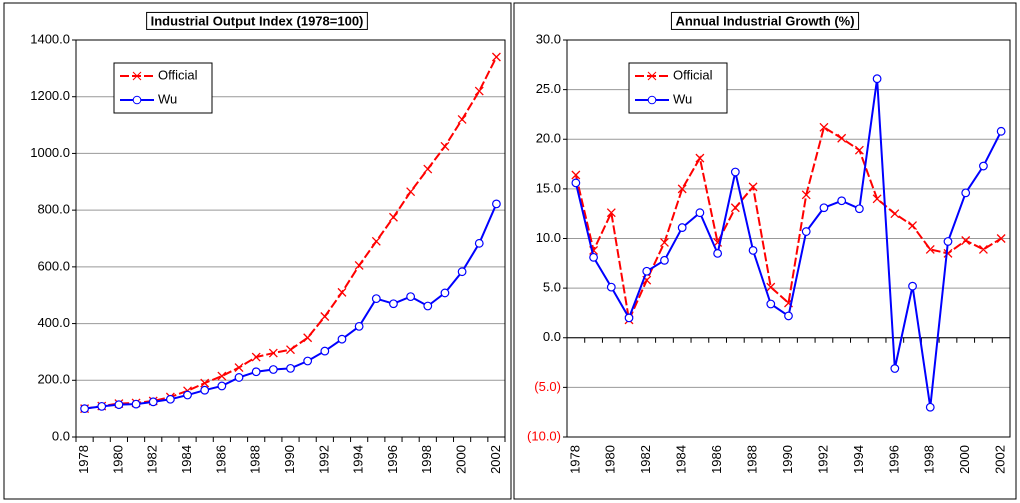 The image size is (1020, 503). Describe the element at coordinates (50, 38) in the screenshot. I see `y-tick-label: 1400.0` at that location.